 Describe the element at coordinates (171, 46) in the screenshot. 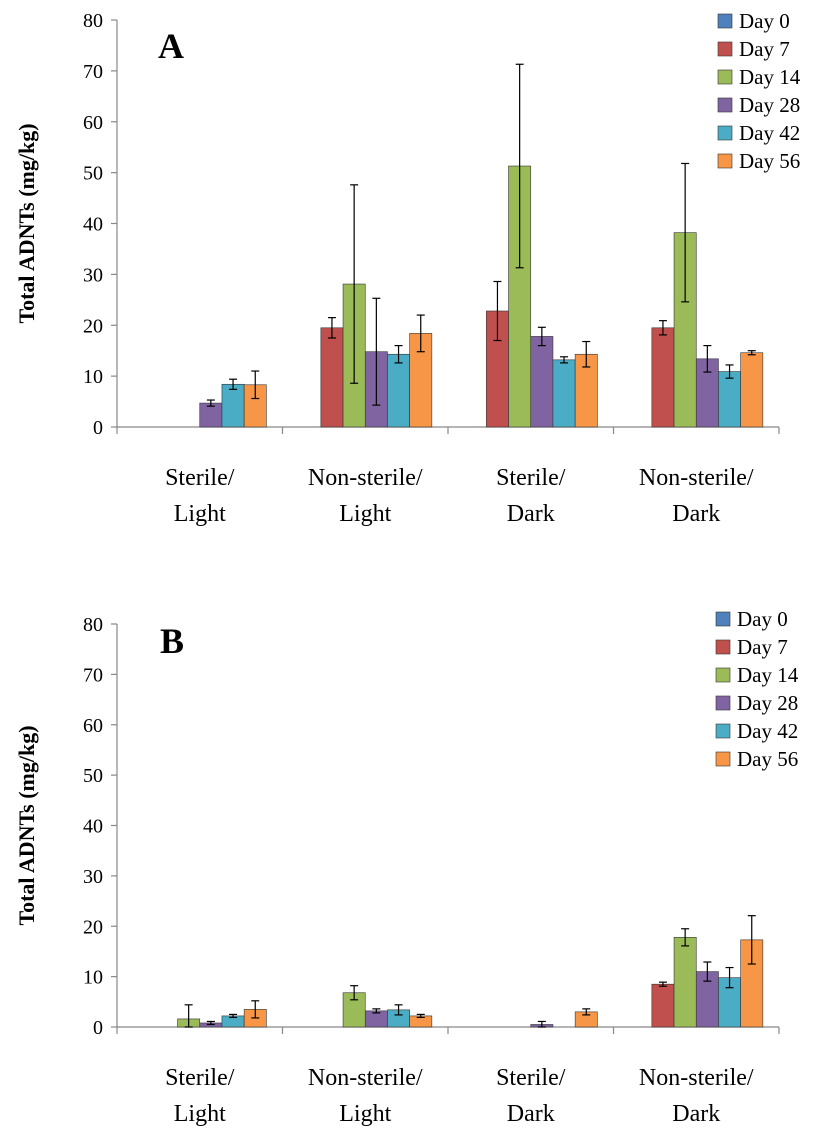

I see `panel-letter: A` at that location.